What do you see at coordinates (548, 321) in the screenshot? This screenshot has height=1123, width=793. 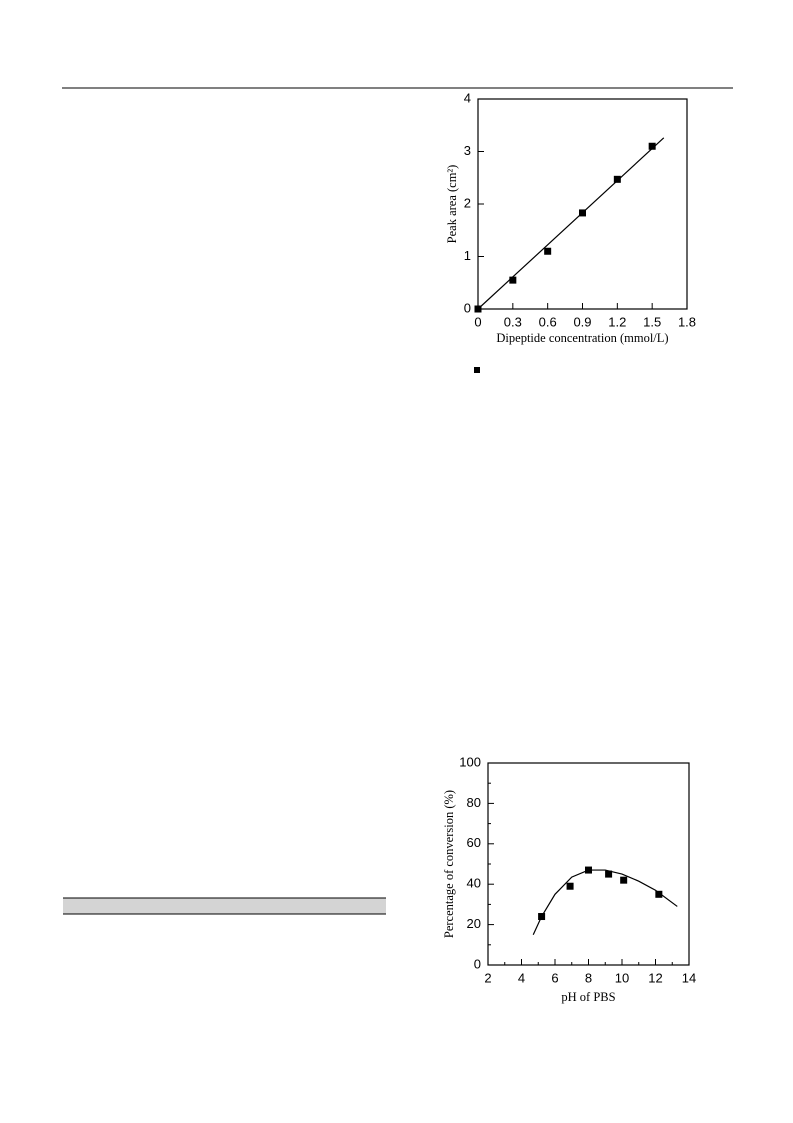 I see `x-tick-label: 0.6` at bounding box center [548, 321].